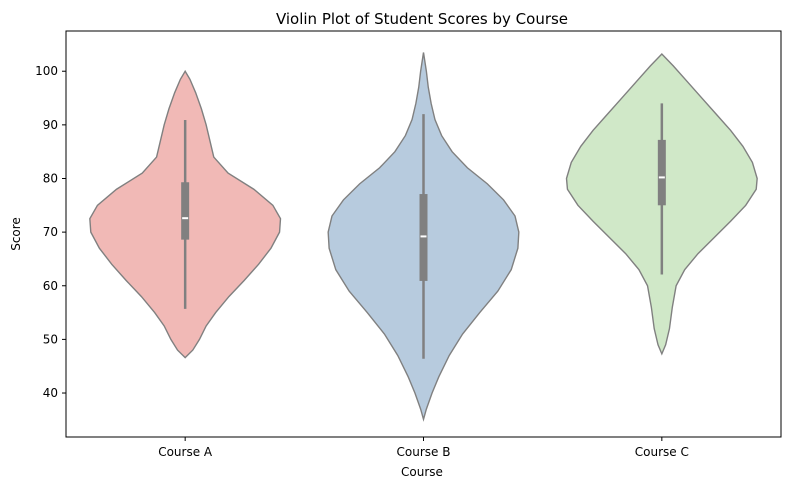 The width and height of the screenshot is (790, 490). I want to click on x-tick-label: Course B, so click(424, 452).